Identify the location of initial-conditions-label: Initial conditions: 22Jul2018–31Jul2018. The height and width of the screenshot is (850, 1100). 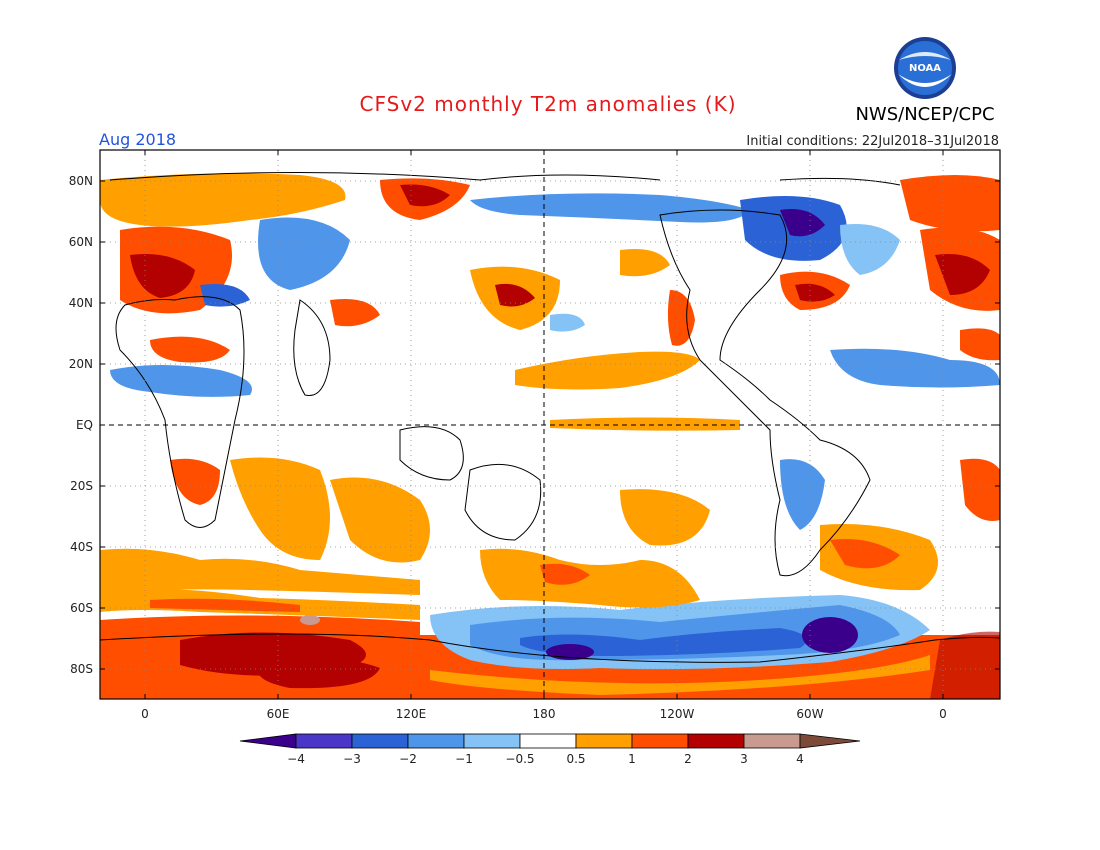
(872, 141).